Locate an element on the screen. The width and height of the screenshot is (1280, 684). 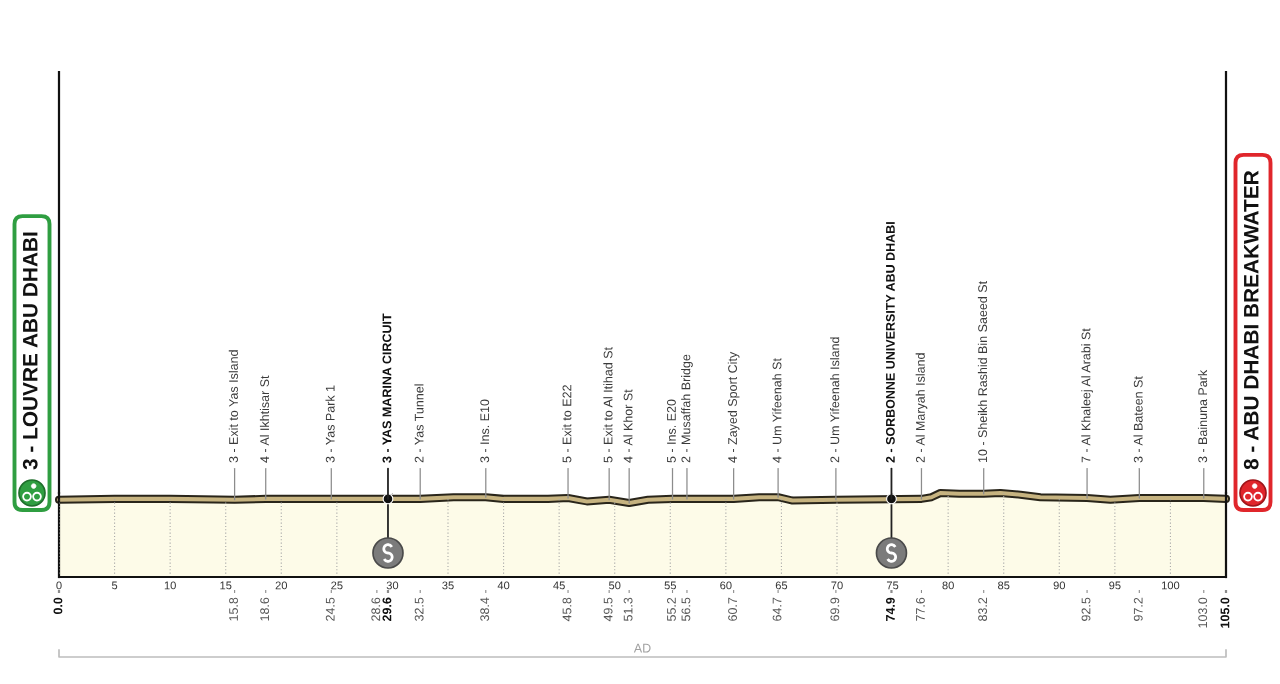
x2-tick-label: 103.0 is located at coordinates (1203, 612).